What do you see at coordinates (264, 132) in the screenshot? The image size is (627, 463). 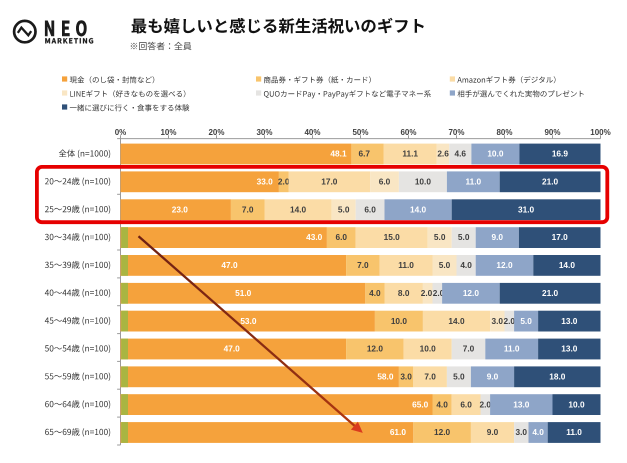 I see `svg-text: 30%` at bounding box center [264, 132].